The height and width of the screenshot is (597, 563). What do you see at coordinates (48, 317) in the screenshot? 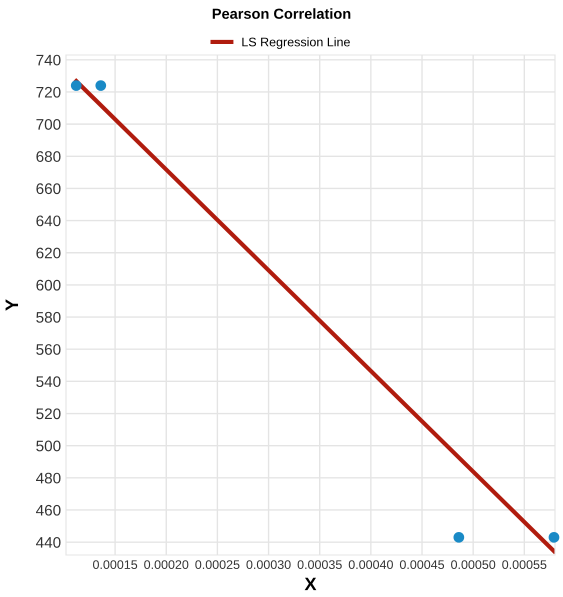
I see `y-tick-label: 580` at bounding box center [48, 317].